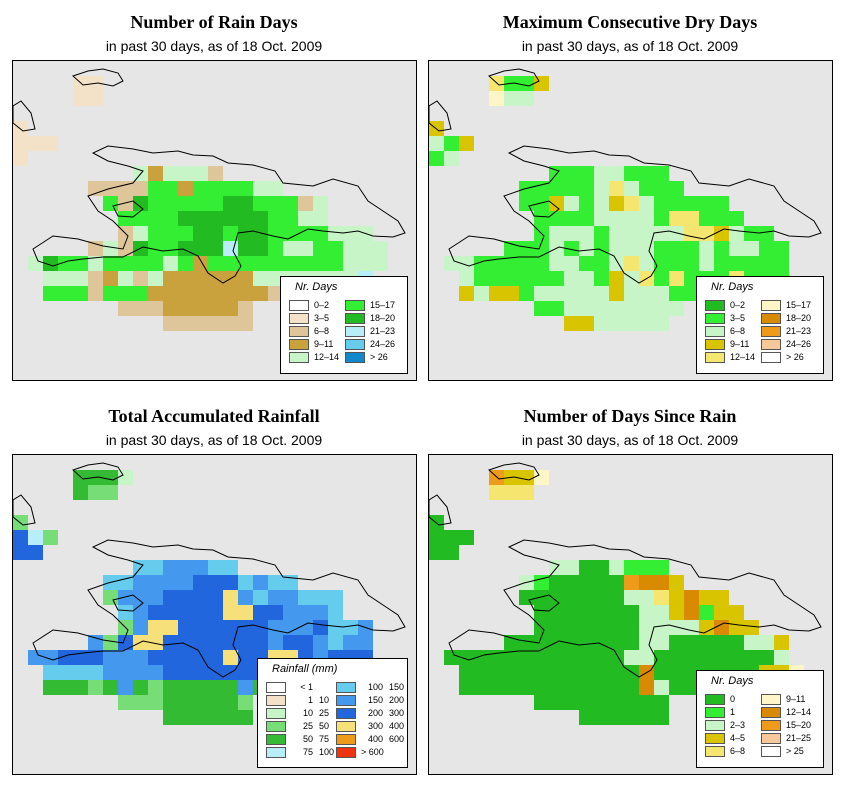  What do you see at coordinates (312, 752) in the screenshot?
I see `legend-range: 75 100` at bounding box center [312, 752].